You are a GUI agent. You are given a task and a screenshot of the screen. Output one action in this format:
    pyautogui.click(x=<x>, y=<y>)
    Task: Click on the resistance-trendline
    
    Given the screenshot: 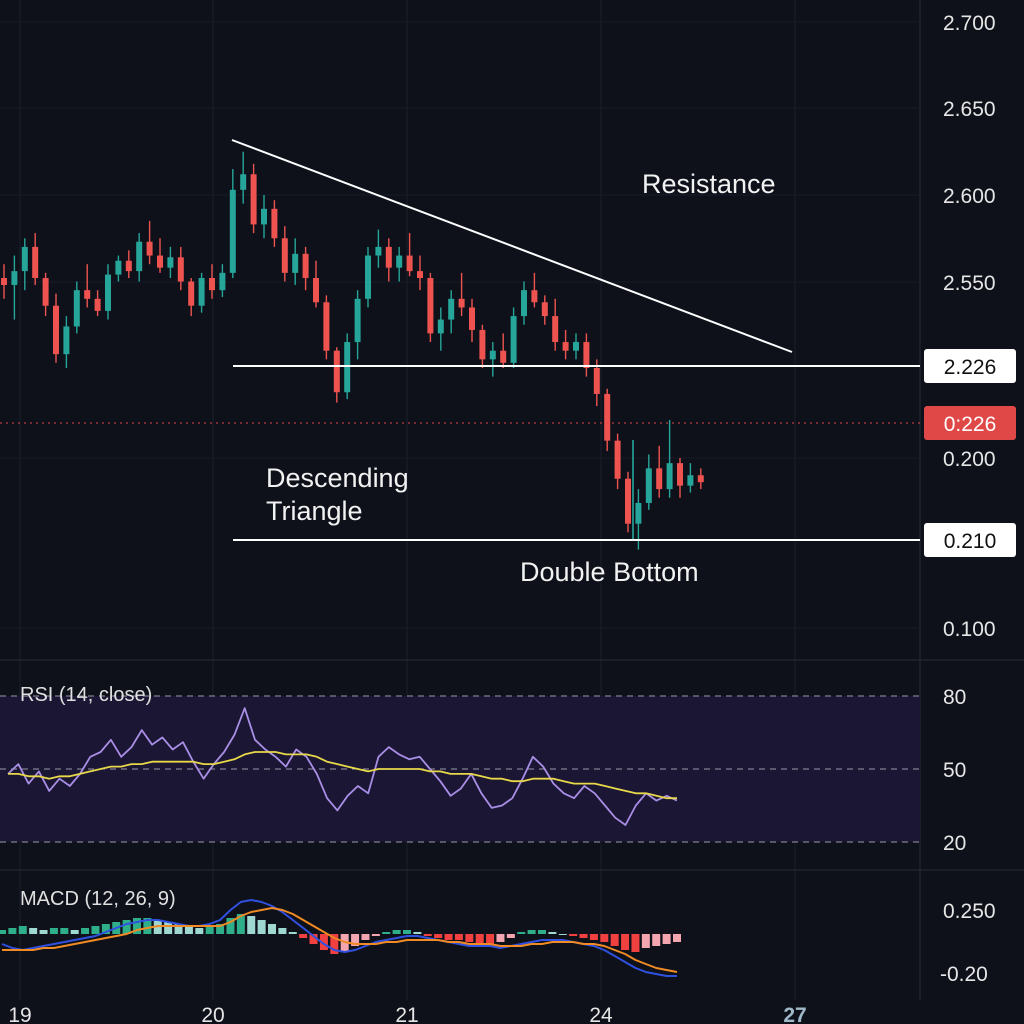 What is the action you would take?
    pyautogui.click(x=512, y=246)
    